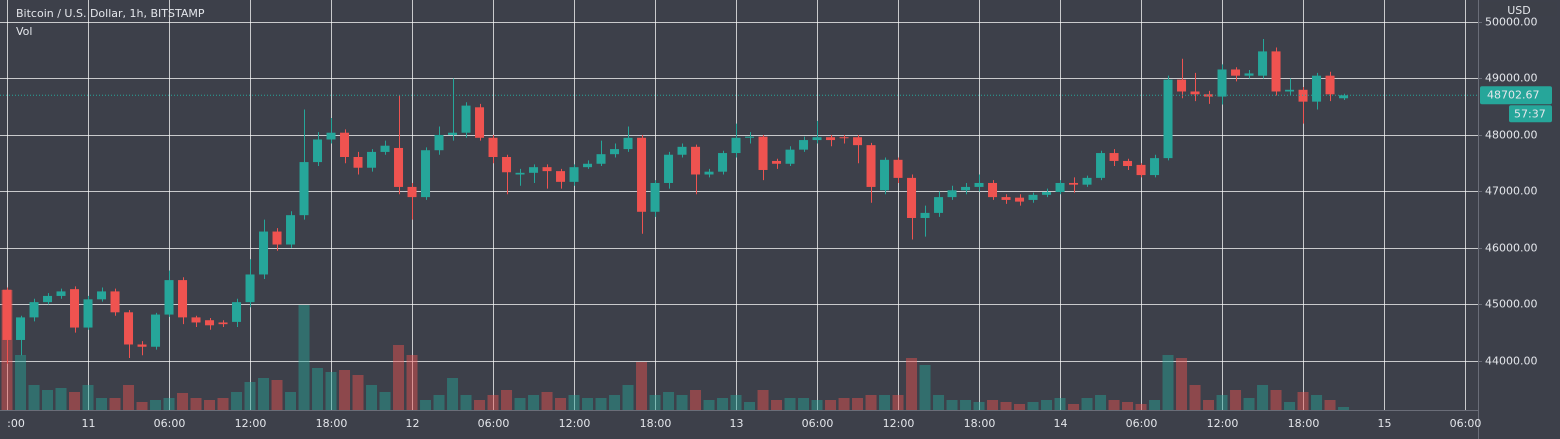 The image size is (1560, 439). What do you see at coordinates (1511, 78) in the screenshot?
I see `y-tick-label: 49000.00` at bounding box center [1511, 78].